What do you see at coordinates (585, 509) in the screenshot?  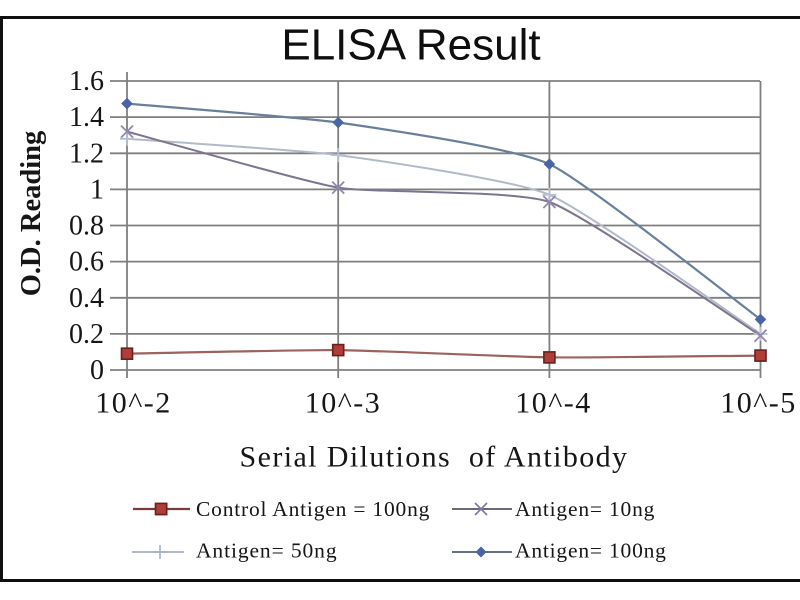 I see `svg-text: Antigen= 10ng` at bounding box center [585, 509].